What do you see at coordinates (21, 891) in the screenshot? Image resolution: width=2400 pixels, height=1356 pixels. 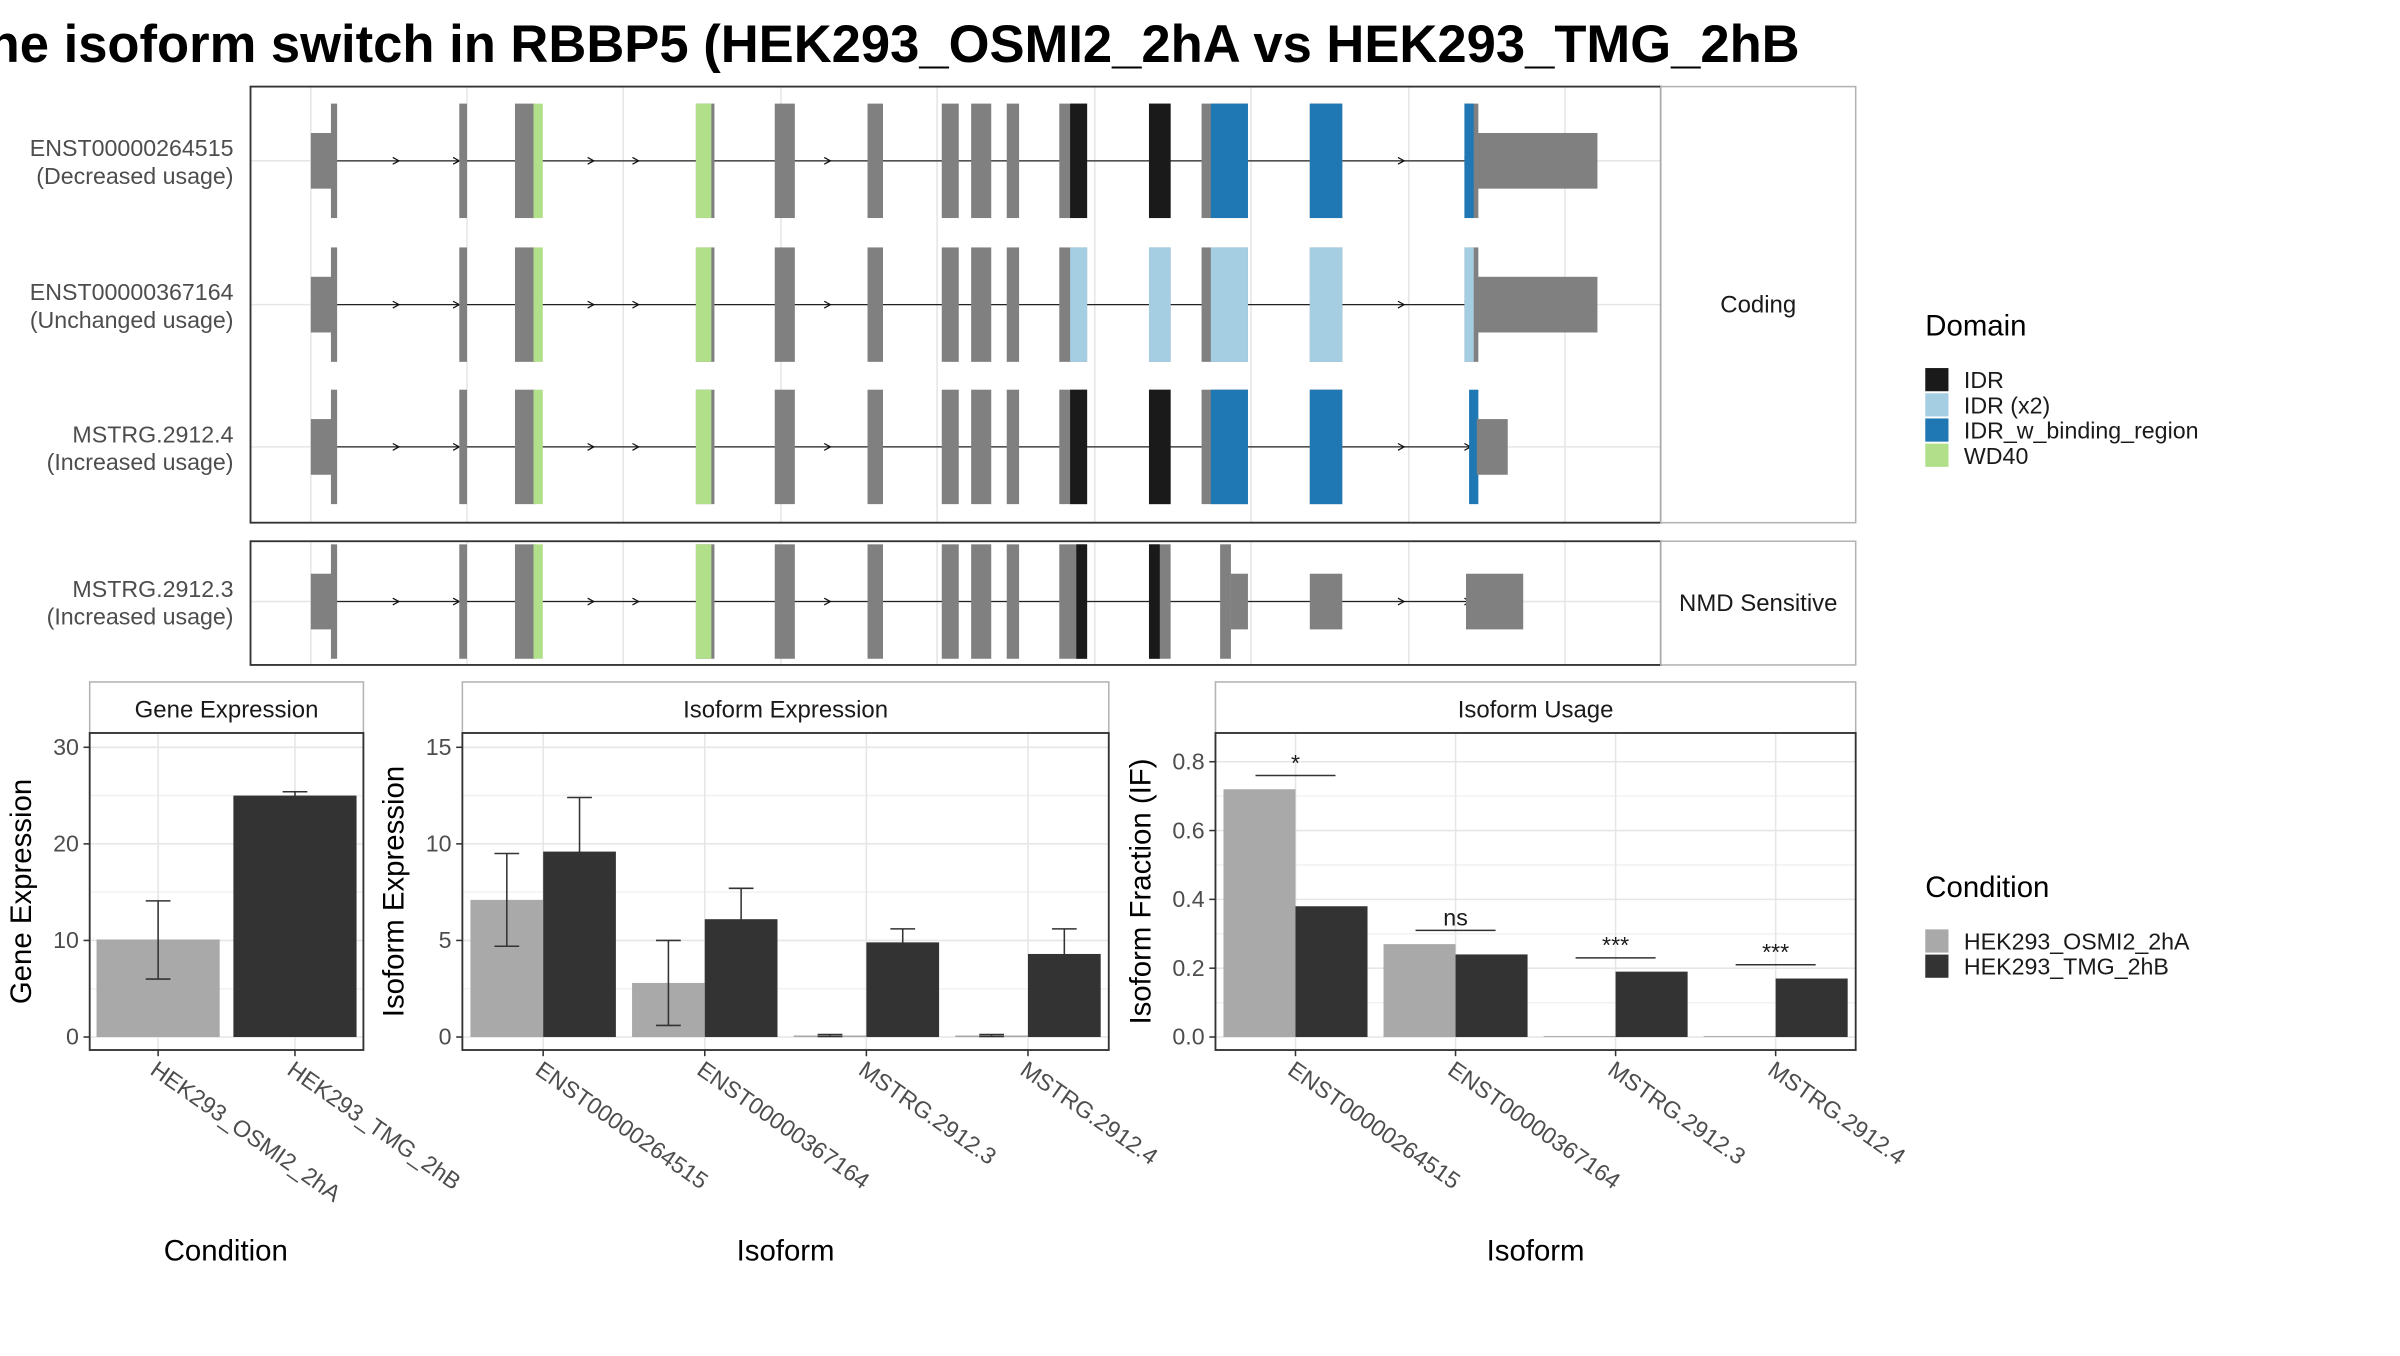 I see `y-axis-label: Gene Expression` at bounding box center [21, 891].